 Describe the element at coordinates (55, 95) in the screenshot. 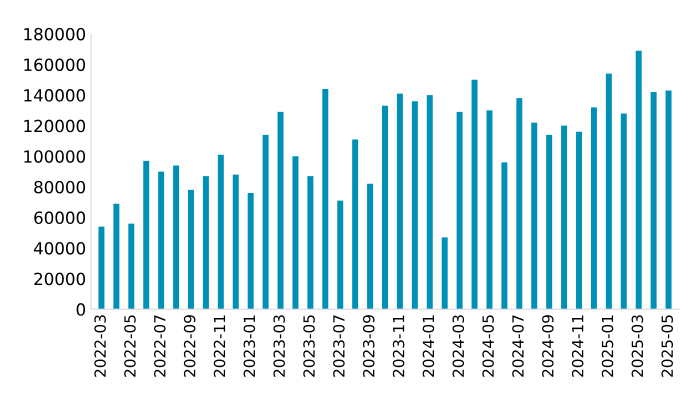

I see `y-tick-label: 140000` at that location.